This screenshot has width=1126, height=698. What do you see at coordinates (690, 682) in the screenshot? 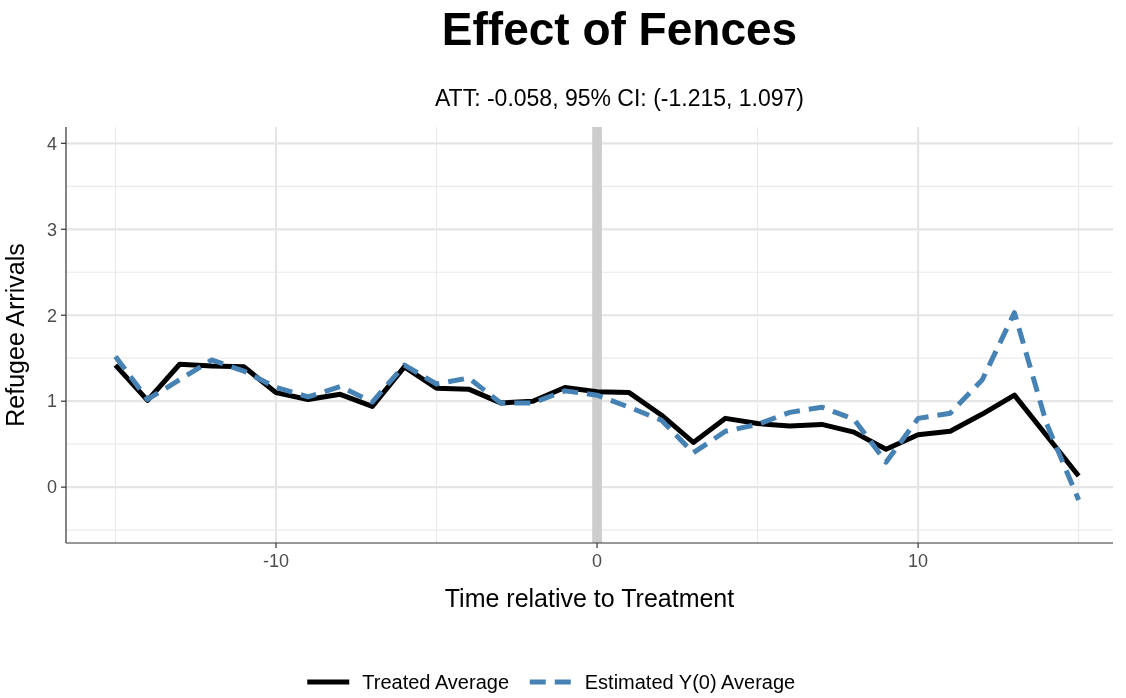
I see `legend-label: Estimated Y(0) Average` at bounding box center [690, 682].